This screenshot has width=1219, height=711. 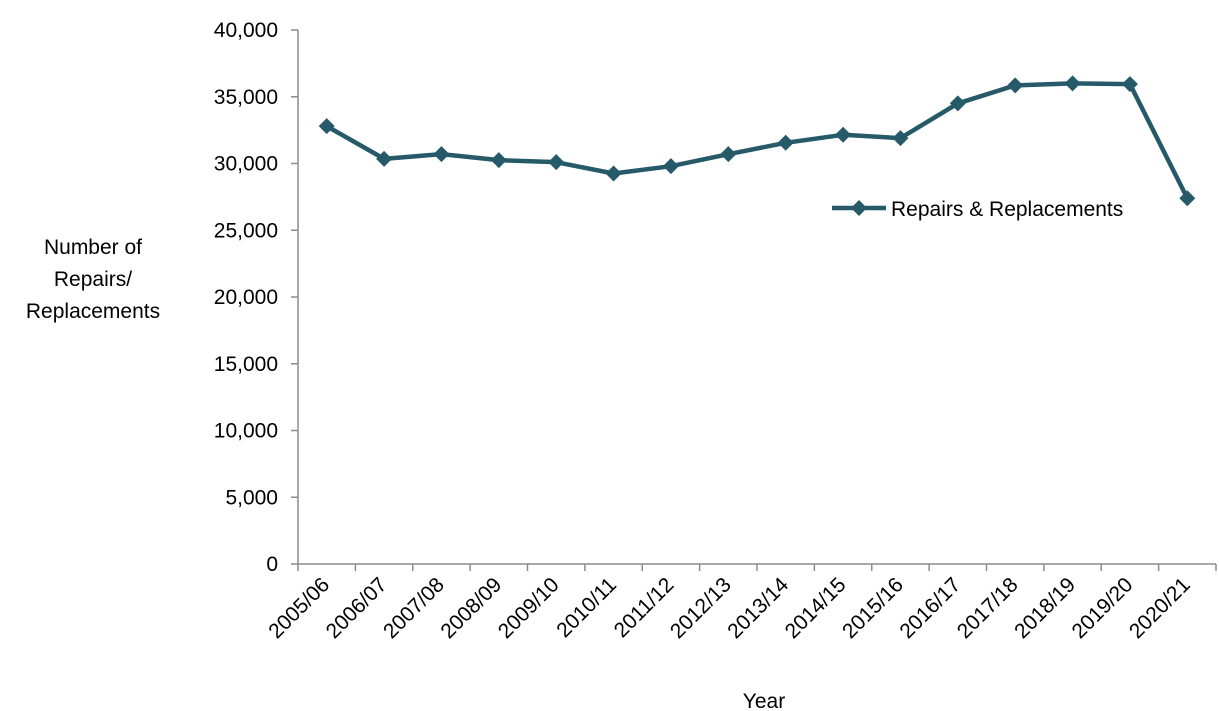 What do you see at coordinates (1160, 608) in the screenshot?
I see `x-tick-label: 2020/21` at bounding box center [1160, 608].